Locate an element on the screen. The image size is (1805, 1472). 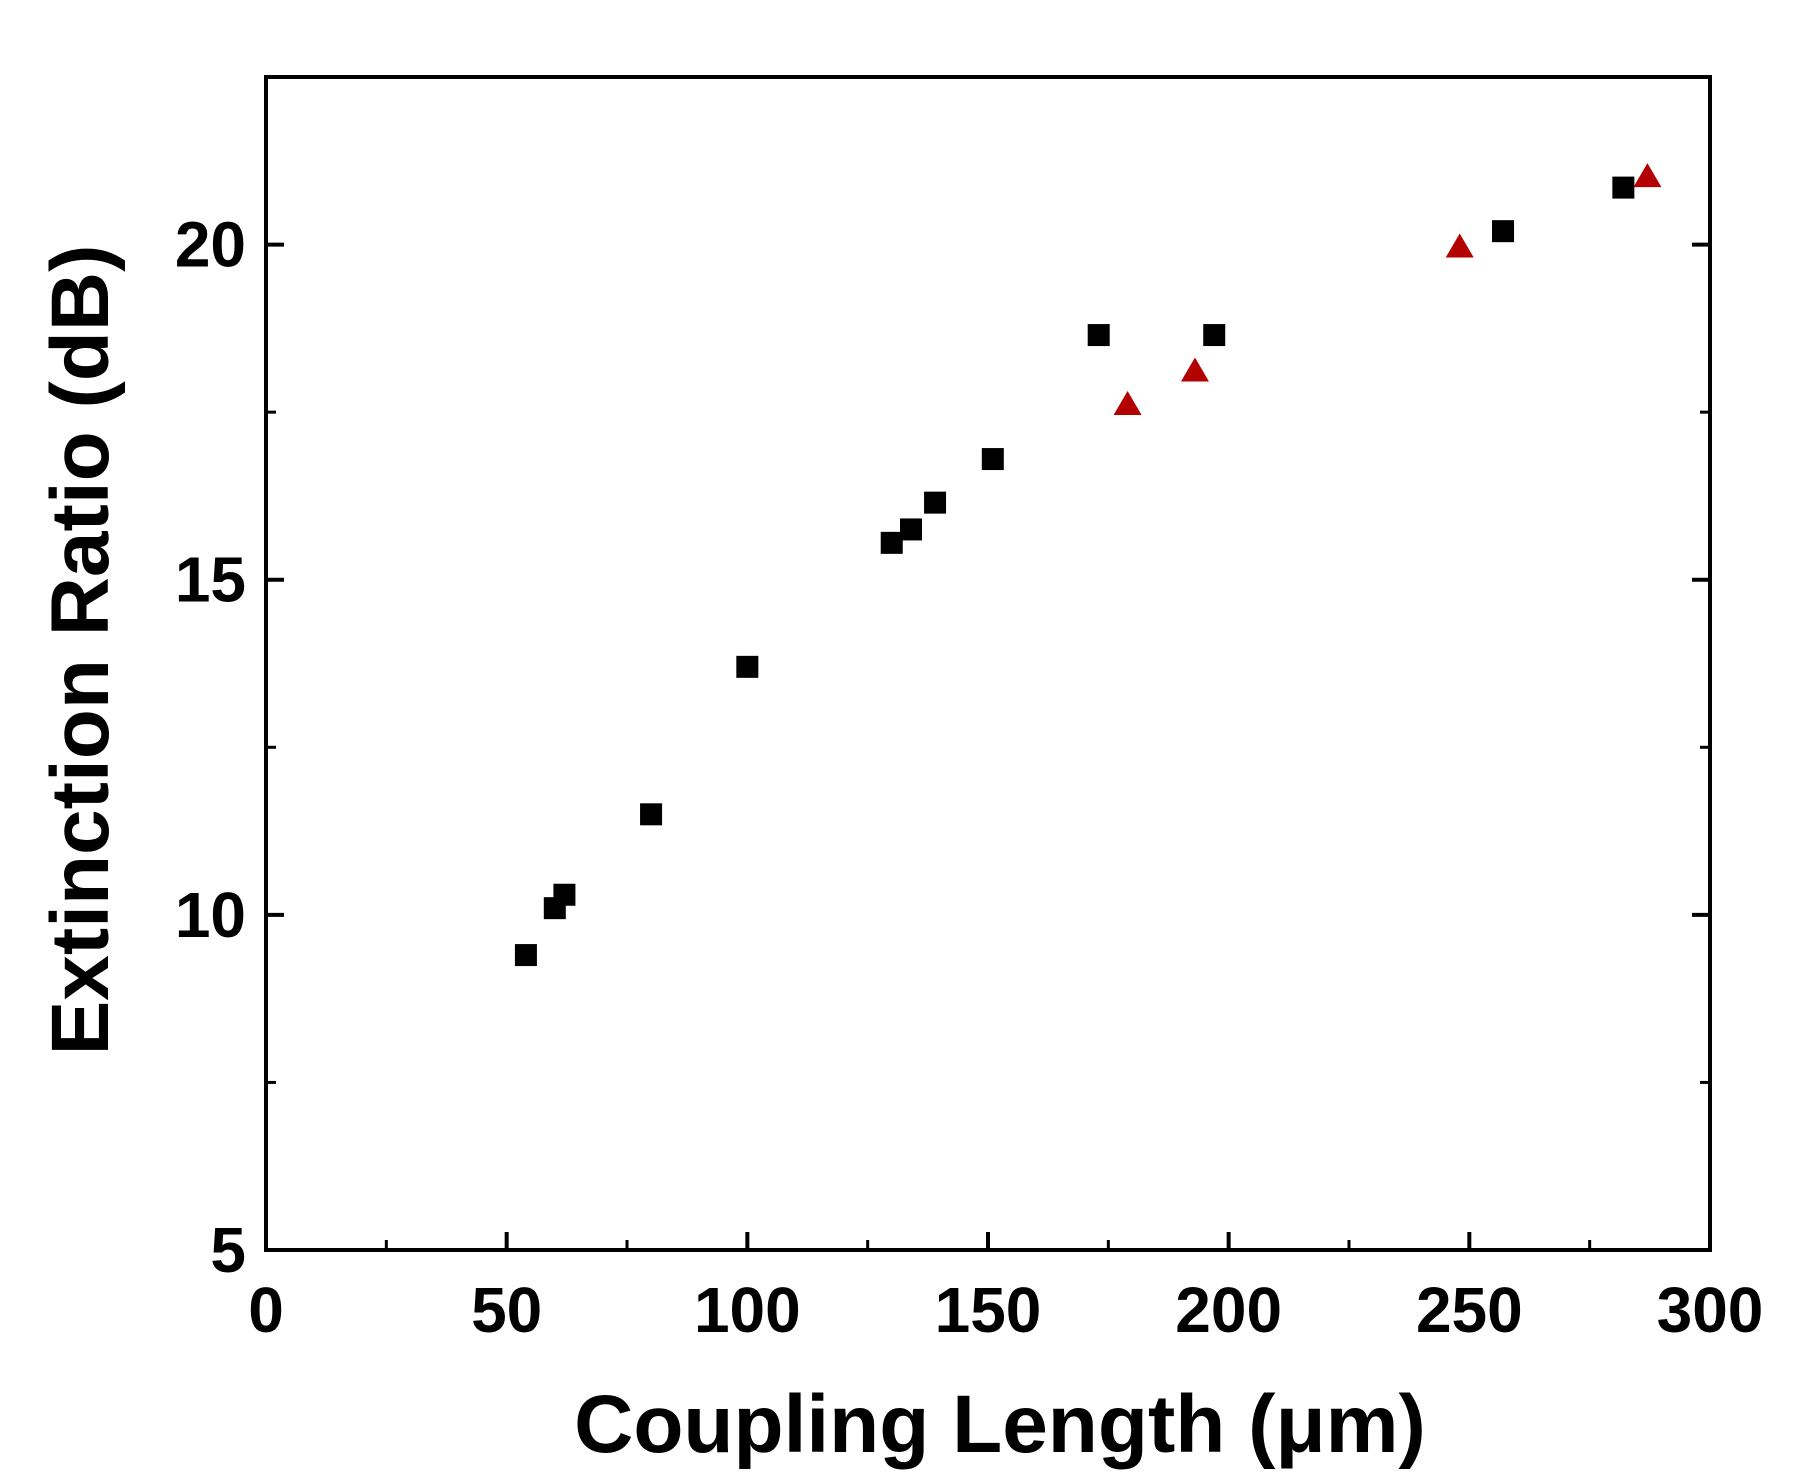
y-tick-label: 5 is located at coordinates (228, 1250).